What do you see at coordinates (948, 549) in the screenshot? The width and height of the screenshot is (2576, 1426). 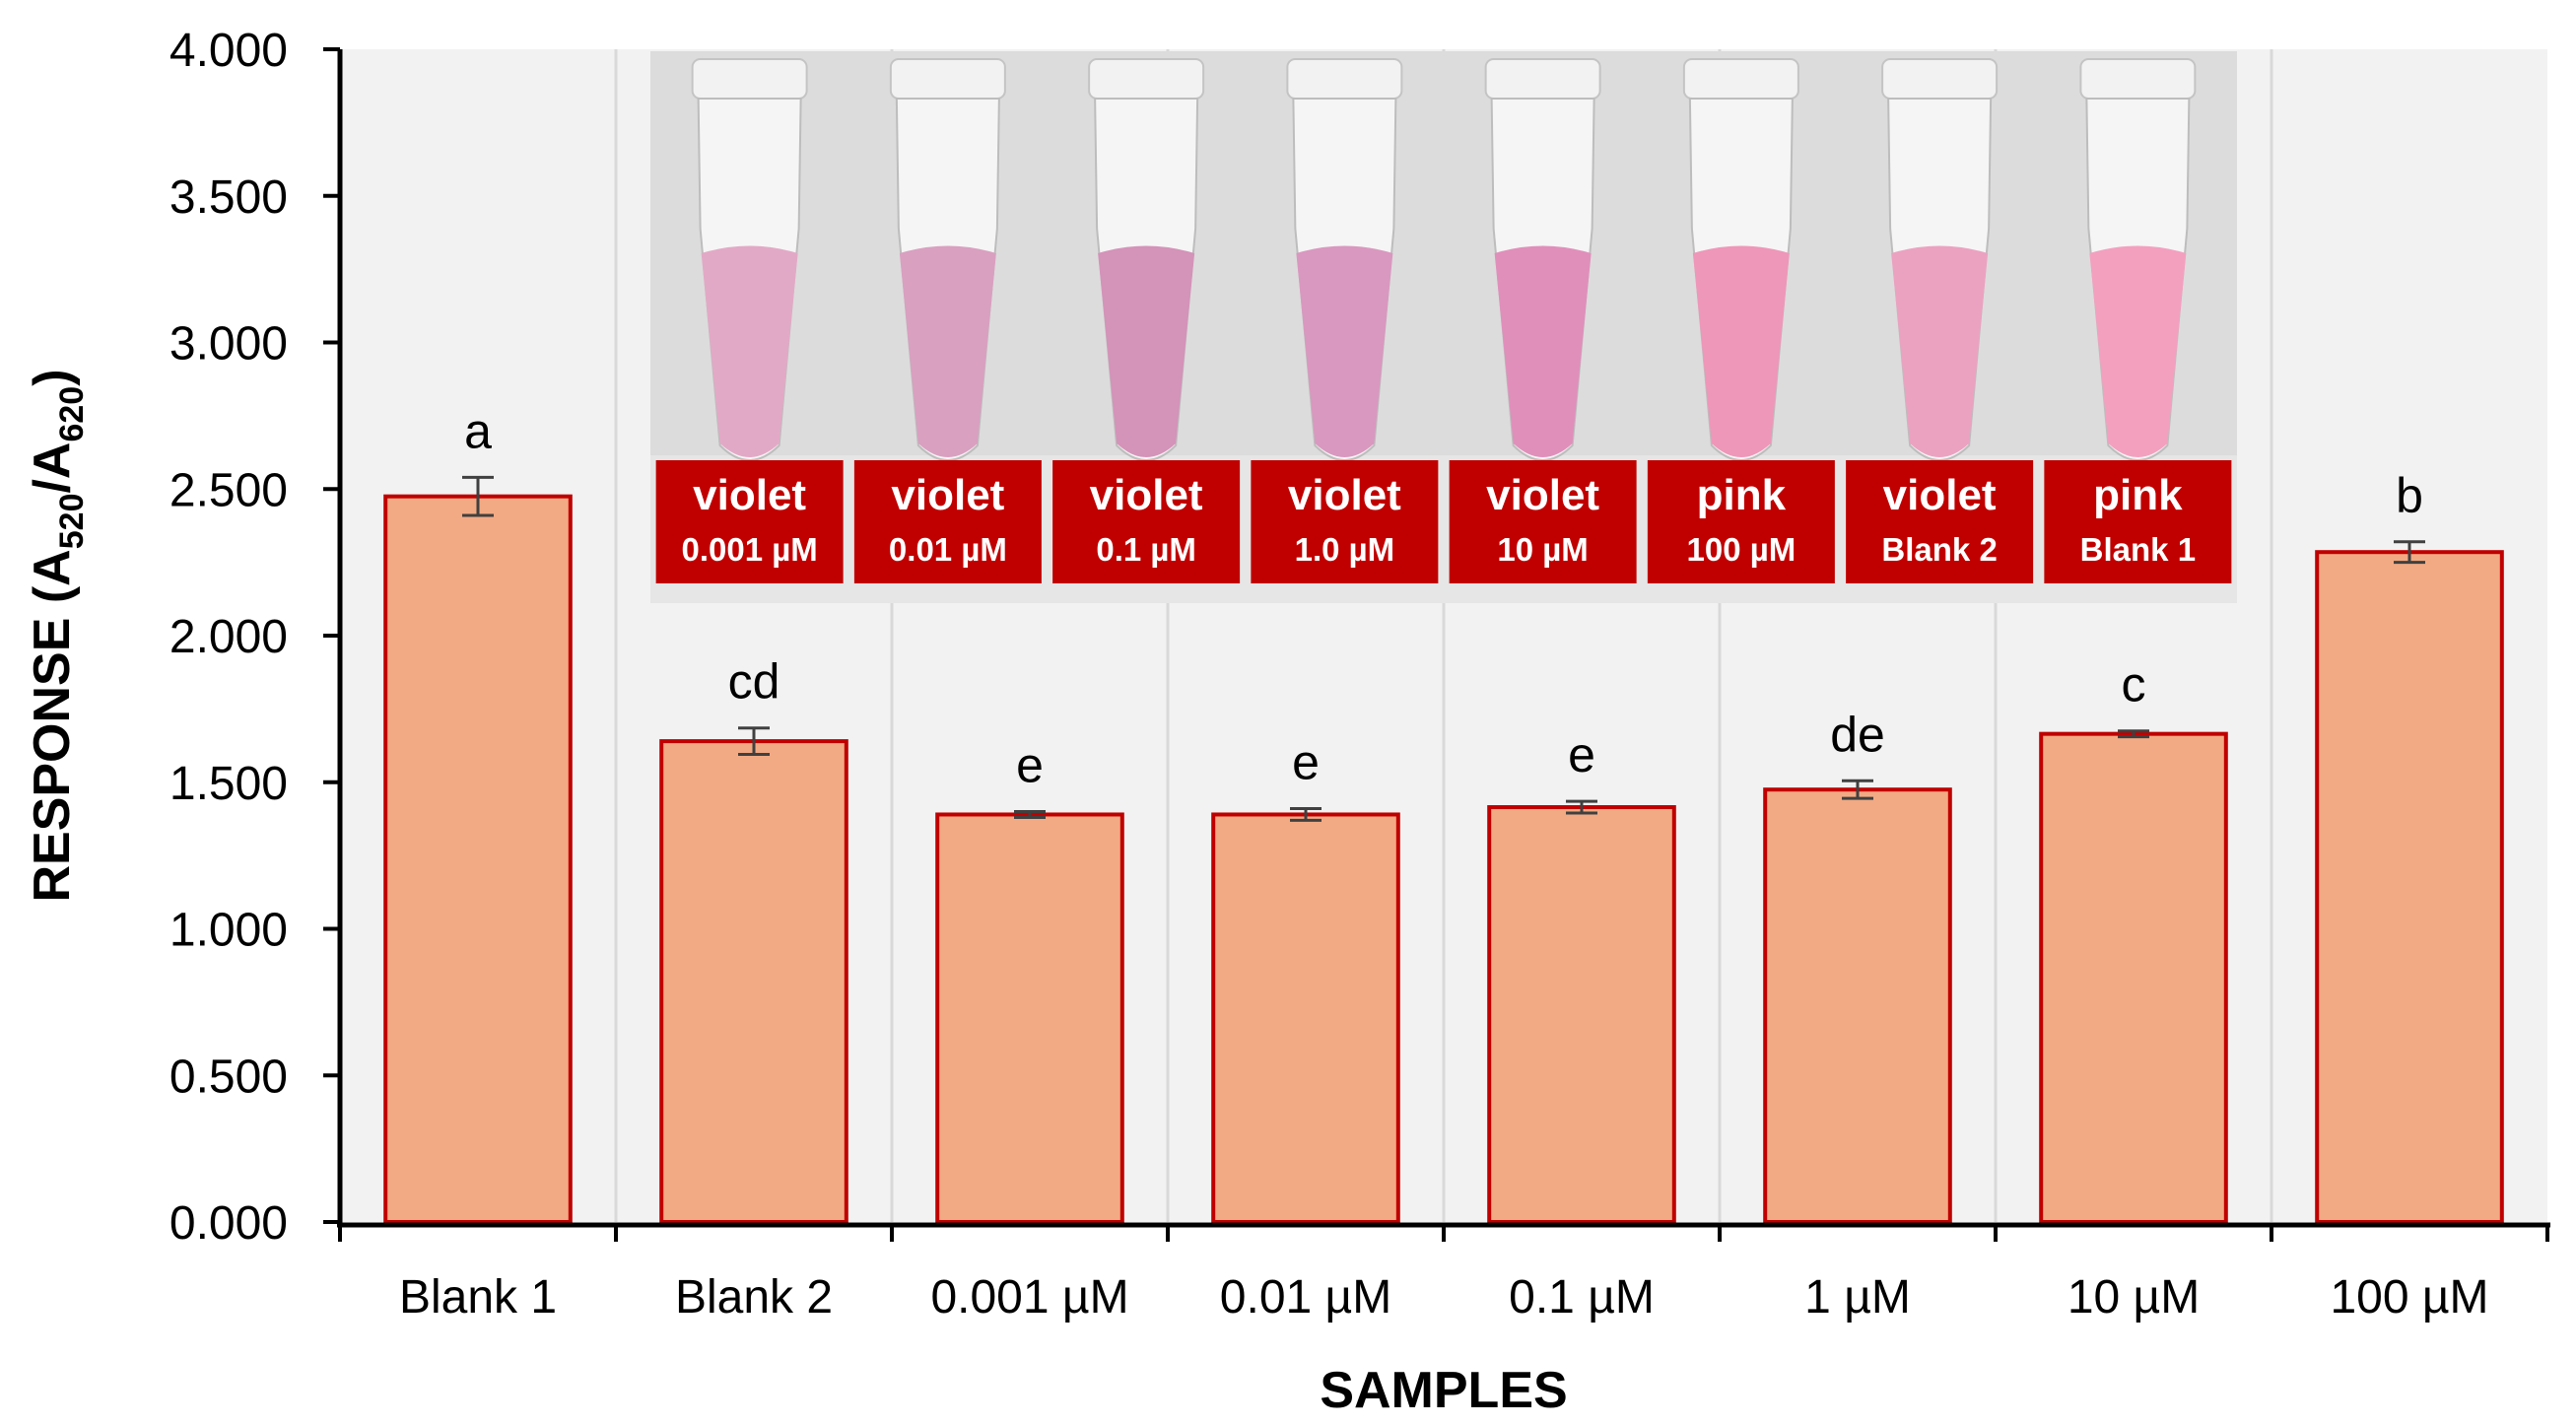 I see `tube-concentration-label: 0.01 µM` at bounding box center [948, 549].